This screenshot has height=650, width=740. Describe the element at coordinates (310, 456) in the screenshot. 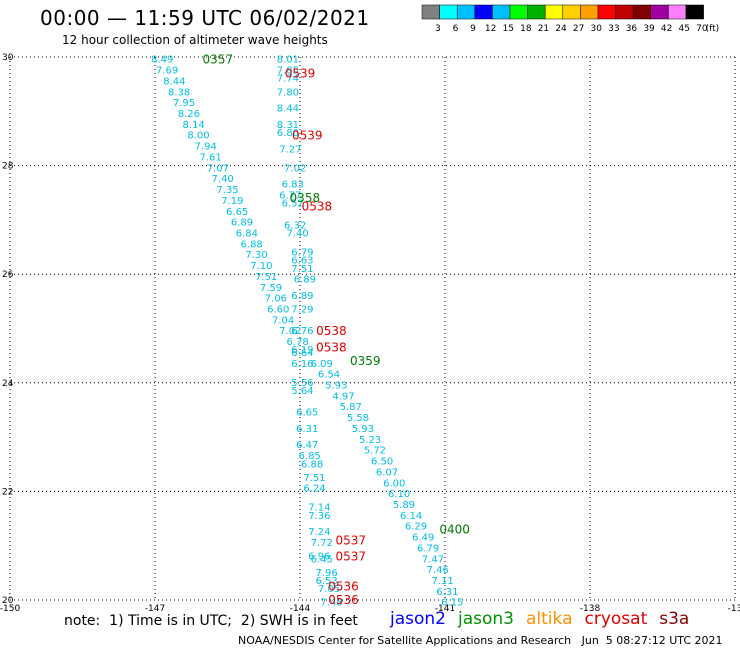

I see `swh-value-label: 6.85` at that location.